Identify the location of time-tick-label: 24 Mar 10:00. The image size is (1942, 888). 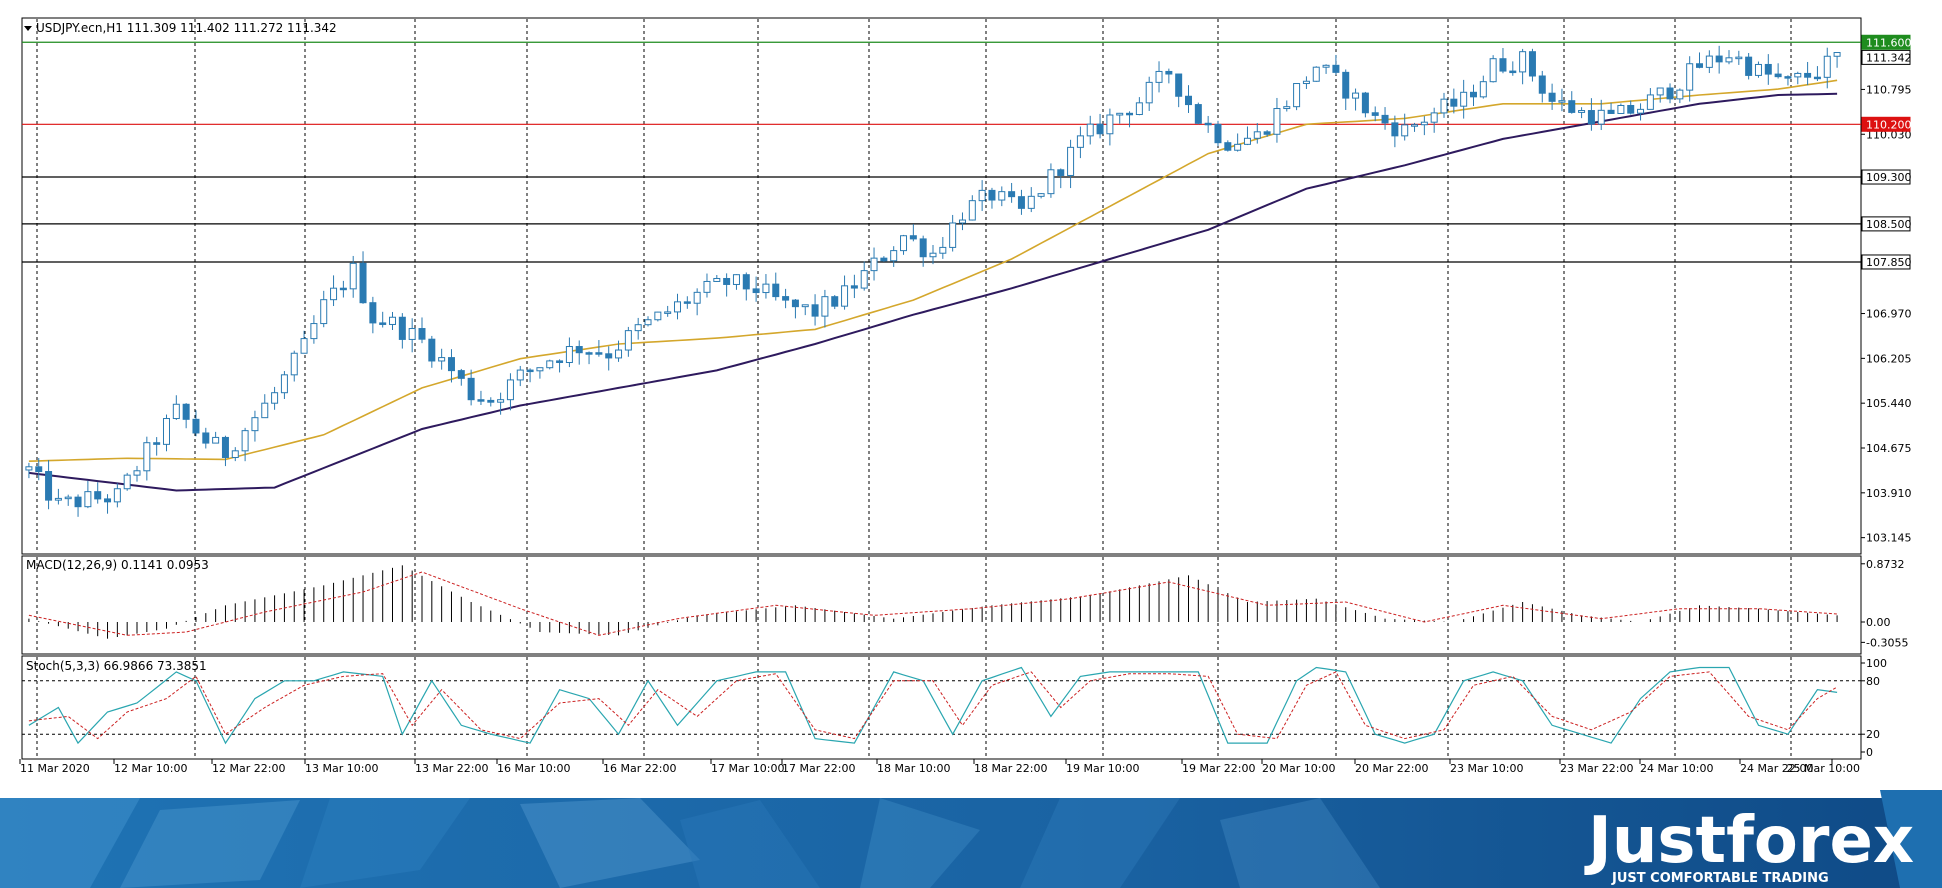
(1676, 768).